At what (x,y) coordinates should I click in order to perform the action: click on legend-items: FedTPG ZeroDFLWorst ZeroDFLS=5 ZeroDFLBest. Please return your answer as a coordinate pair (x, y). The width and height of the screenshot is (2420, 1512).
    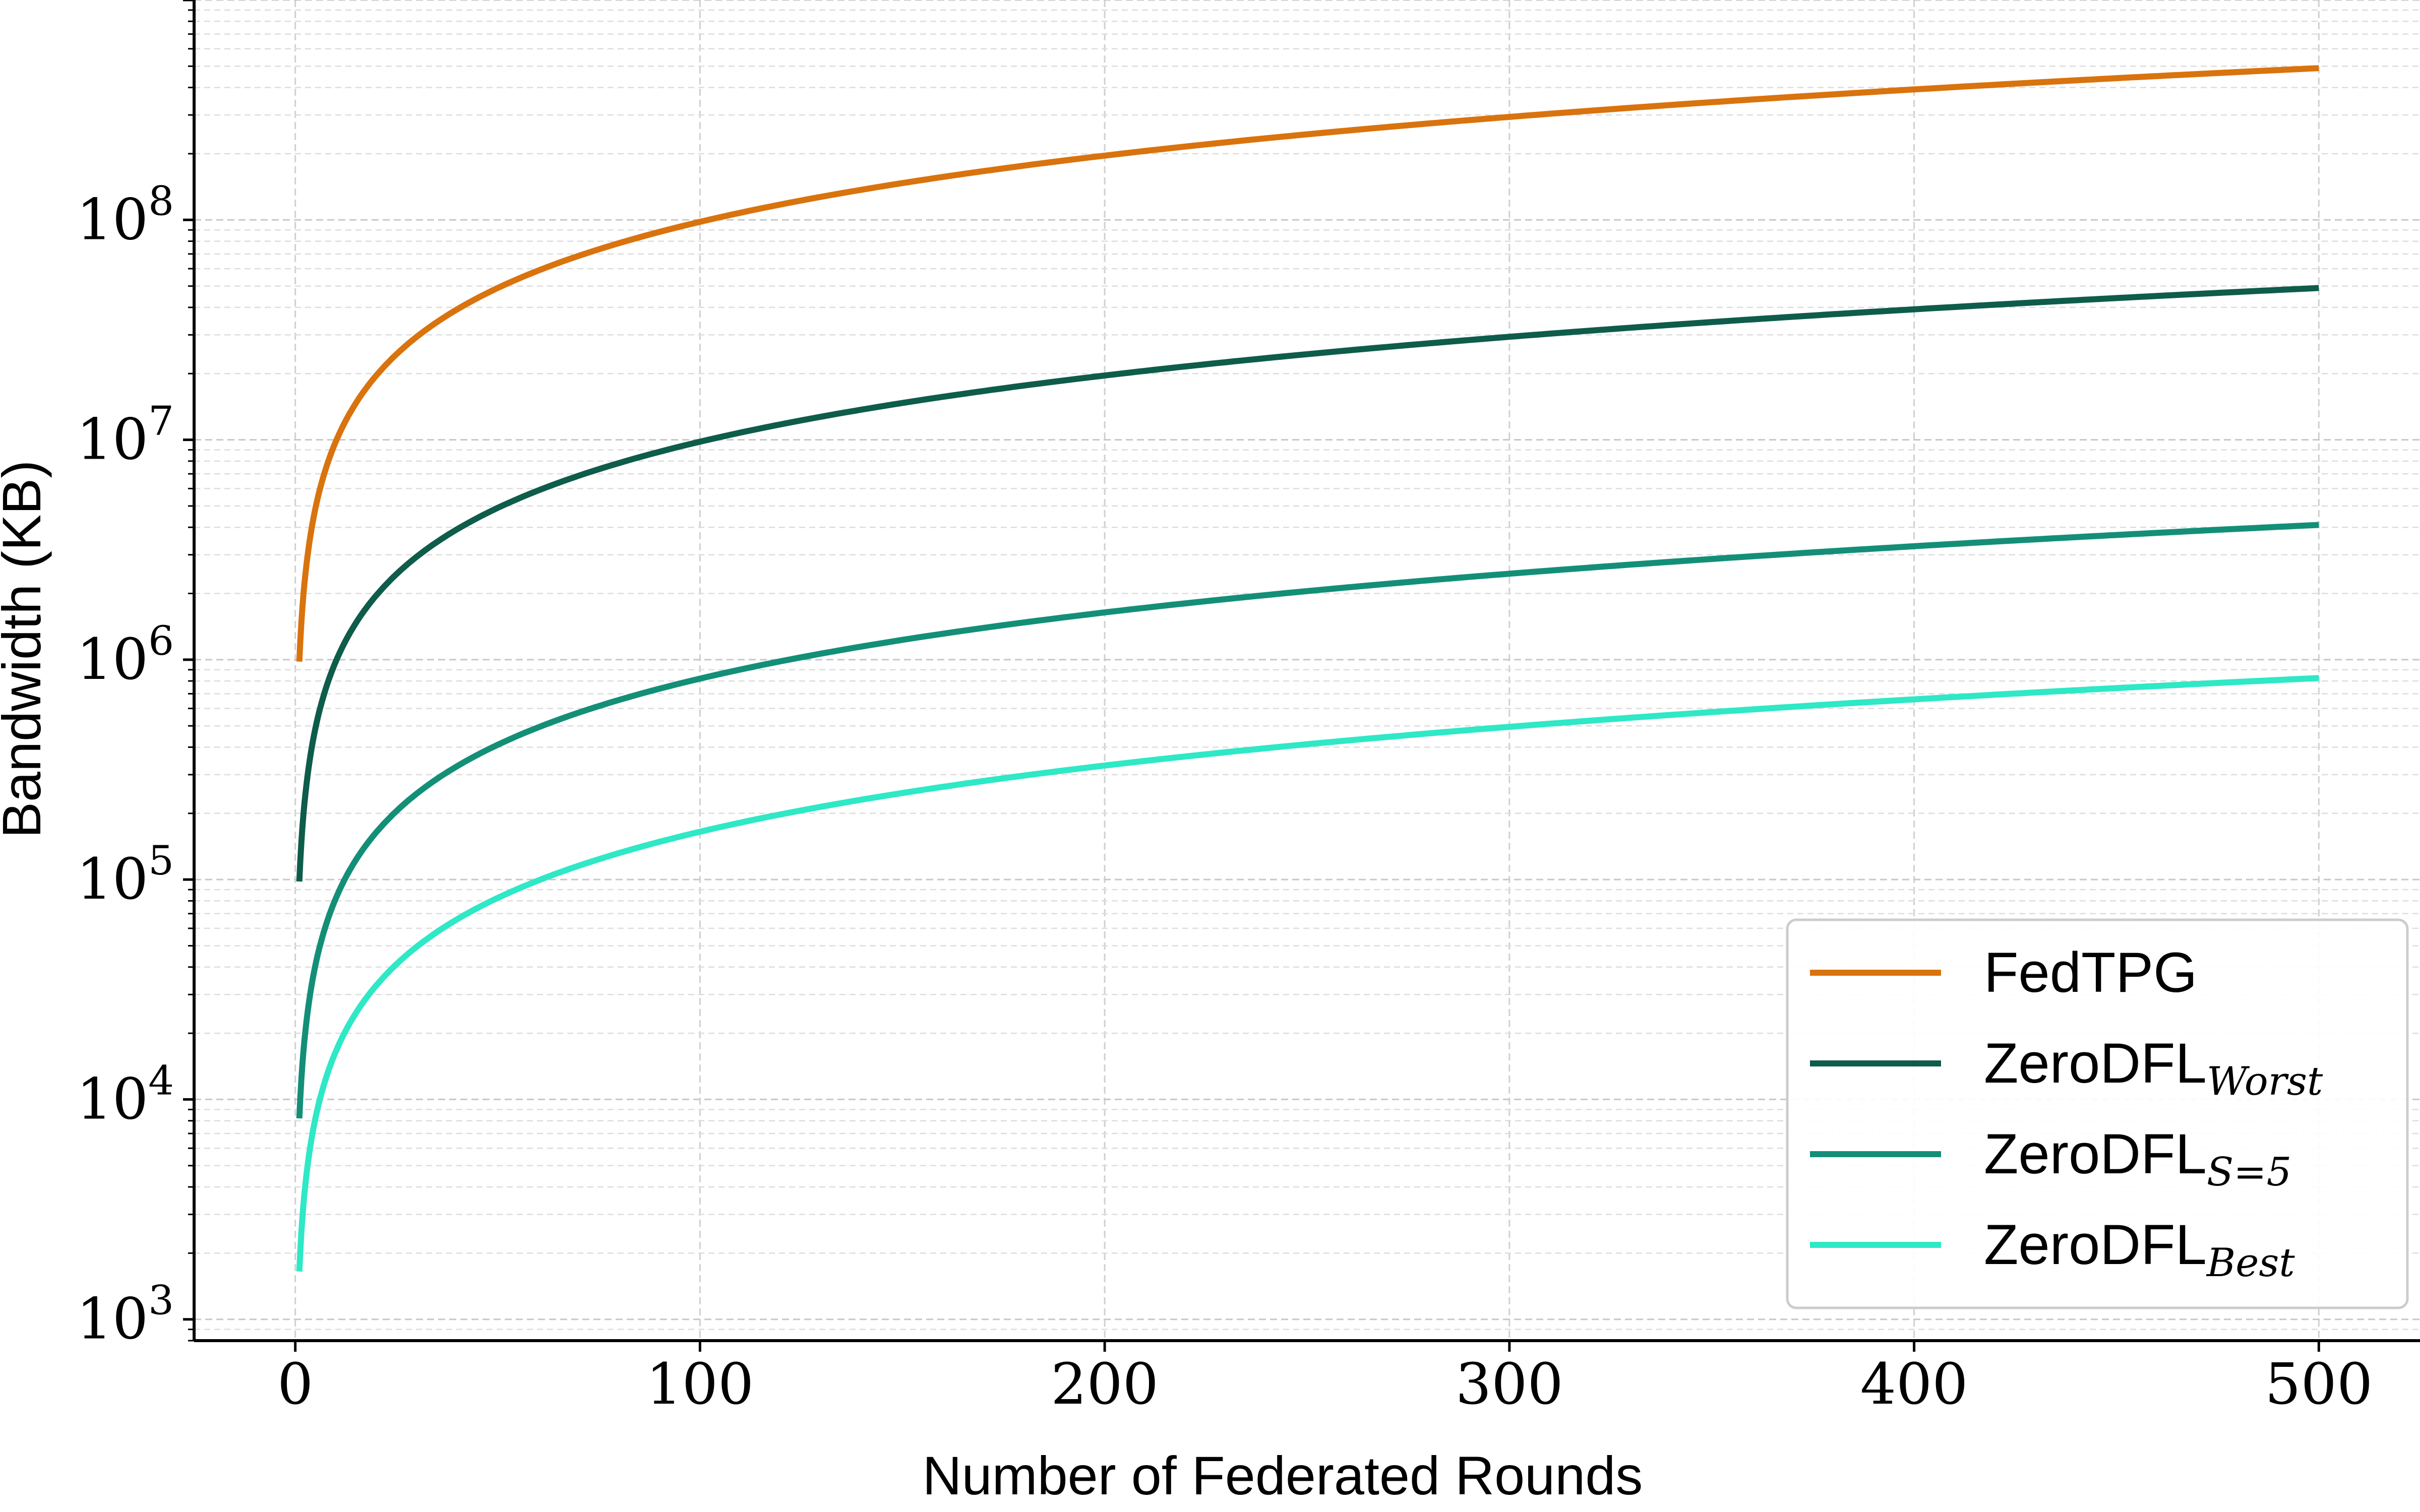
    Looking at the image, I should click on (2066, 1114).